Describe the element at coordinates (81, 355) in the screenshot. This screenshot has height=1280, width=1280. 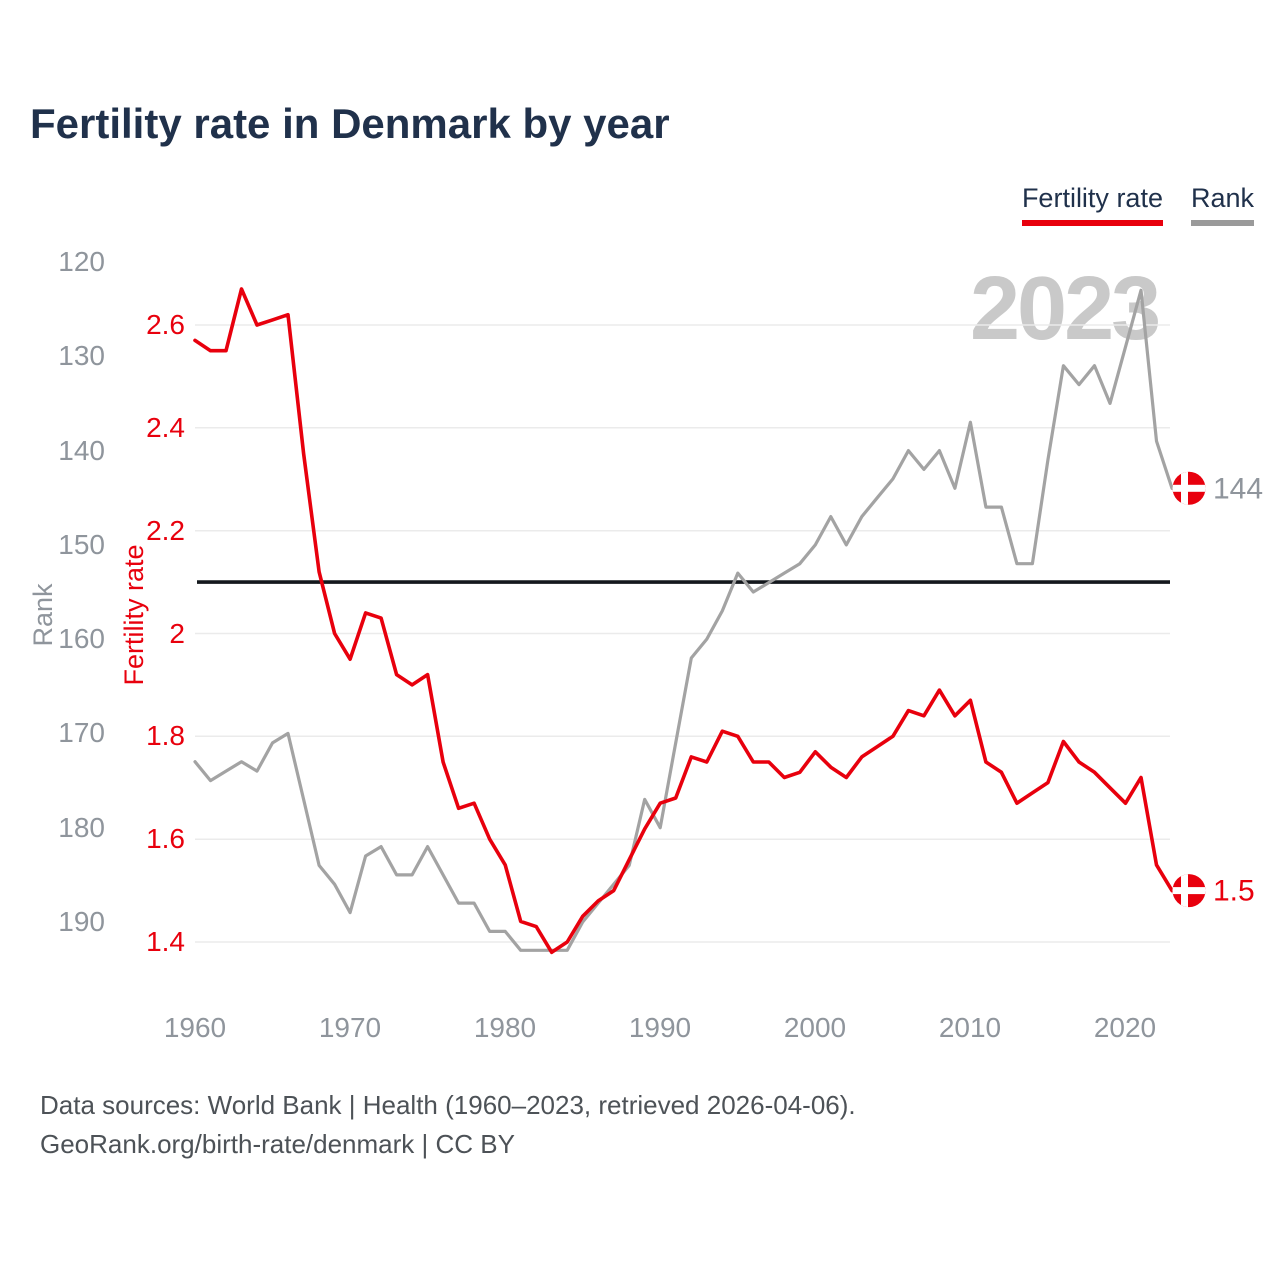
I see `rank-tick-label: 130` at that location.